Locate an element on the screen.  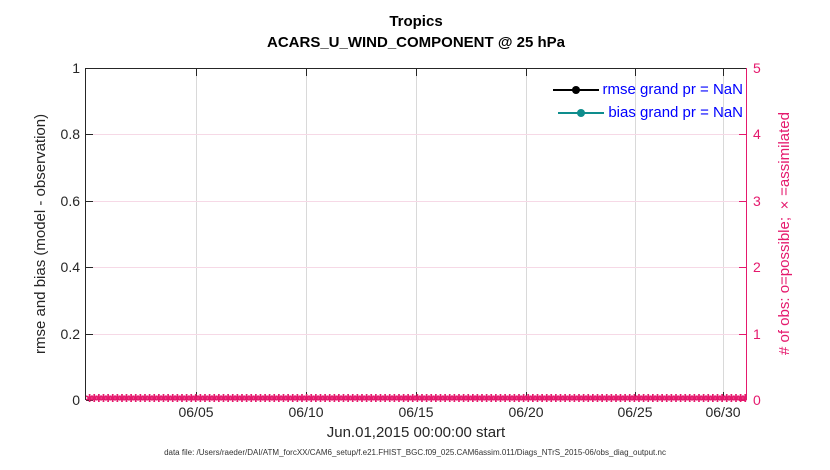
right-y-tick-label: 2 is located at coordinates (757, 267).